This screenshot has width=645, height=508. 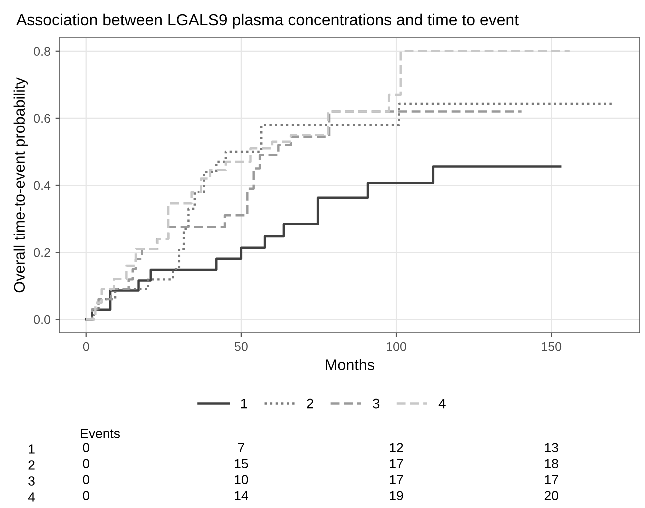 I want to click on data-label: 12, so click(x=397, y=447).